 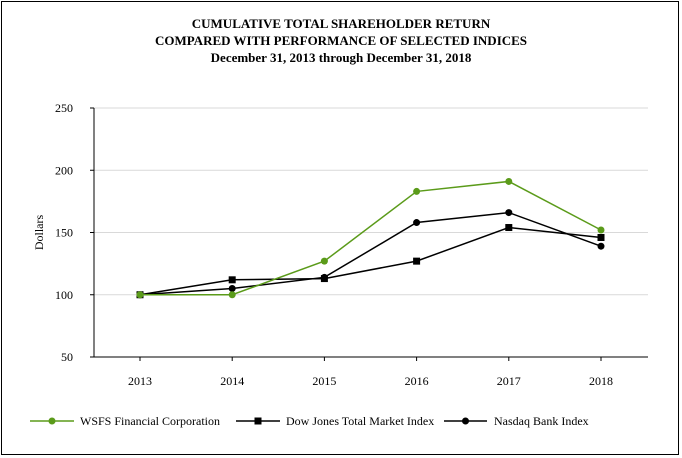 What do you see at coordinates (601, 246) in the screenshot?
I see `point-nasdaq-bank-index-2018` at bounding box center [601, 246].